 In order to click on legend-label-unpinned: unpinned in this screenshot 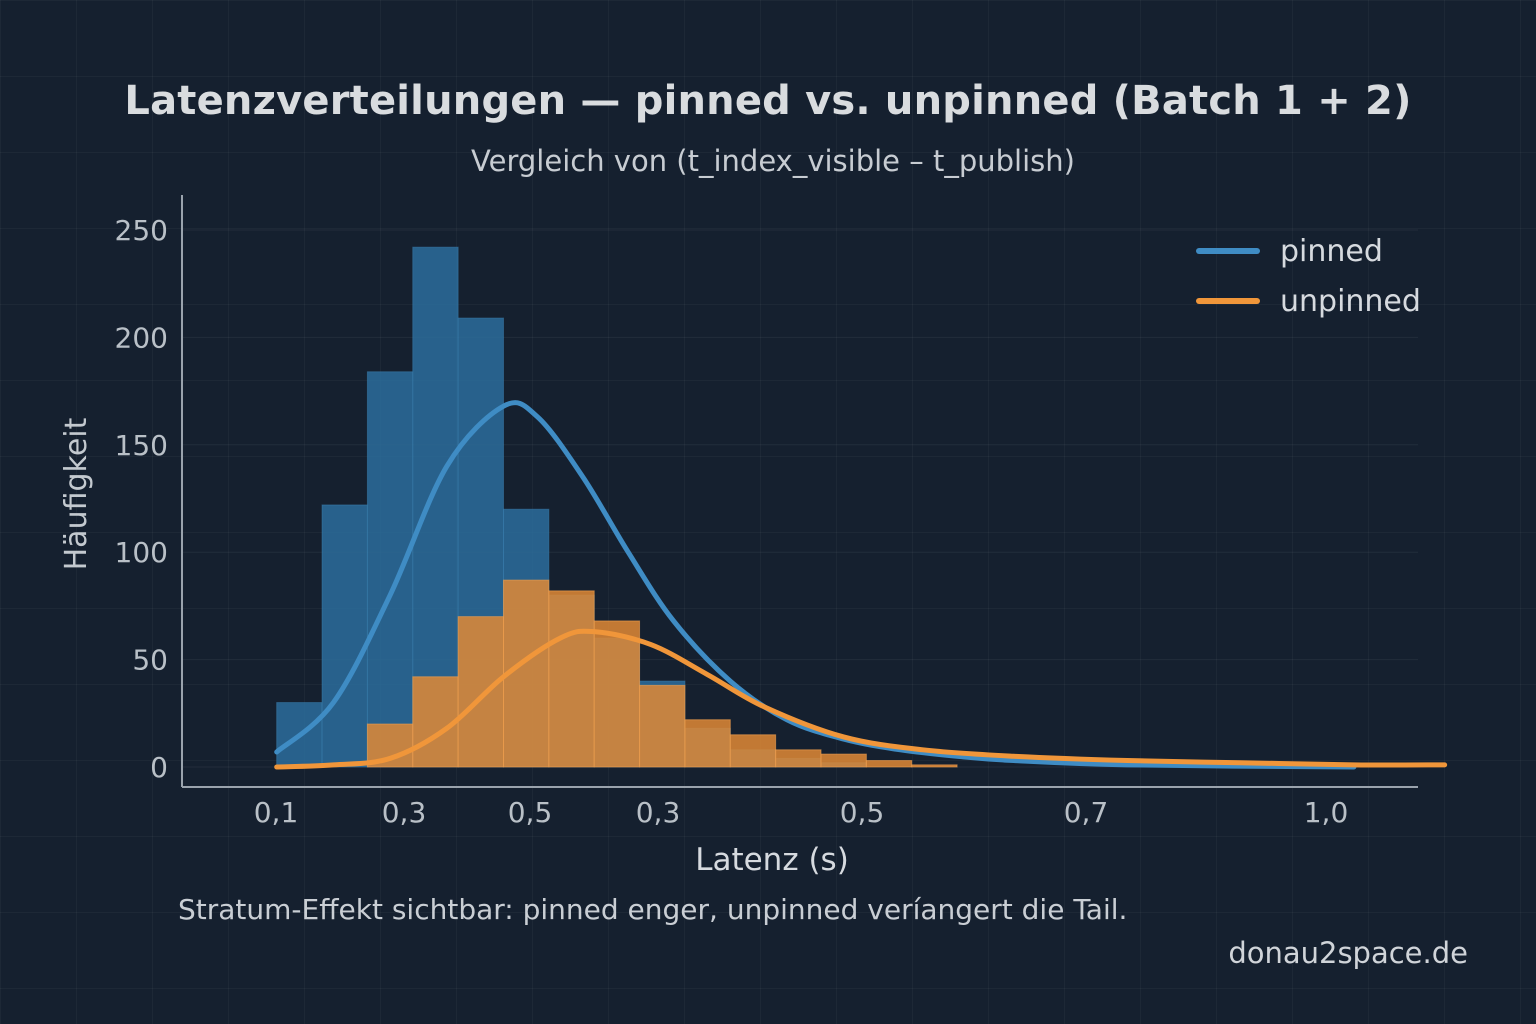, I will do `click(1350, 301)`.